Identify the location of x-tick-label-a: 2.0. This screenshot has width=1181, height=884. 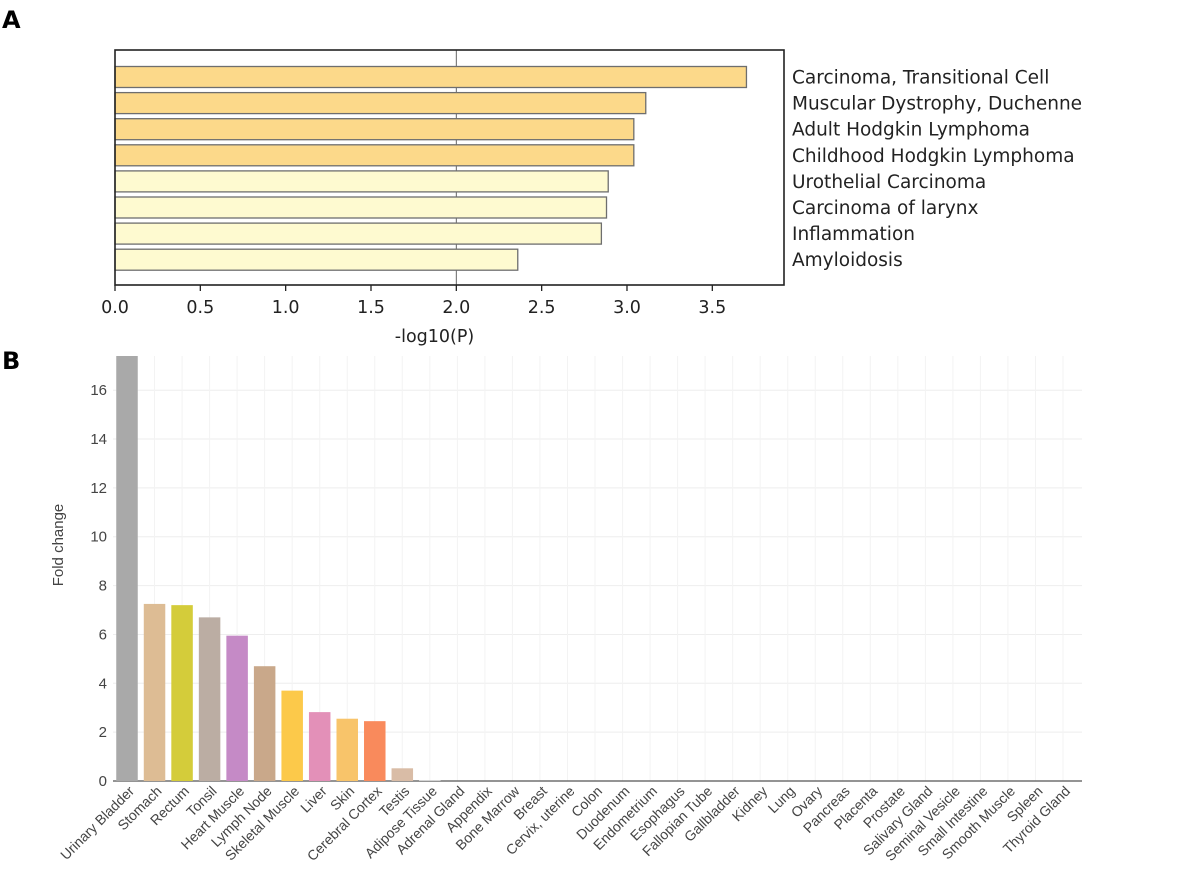
(456, 308).